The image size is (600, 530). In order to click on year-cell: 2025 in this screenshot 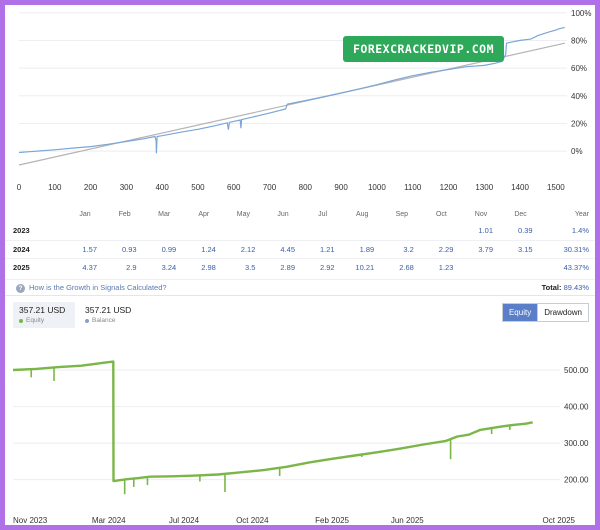, I will do `click(21, 267)`.